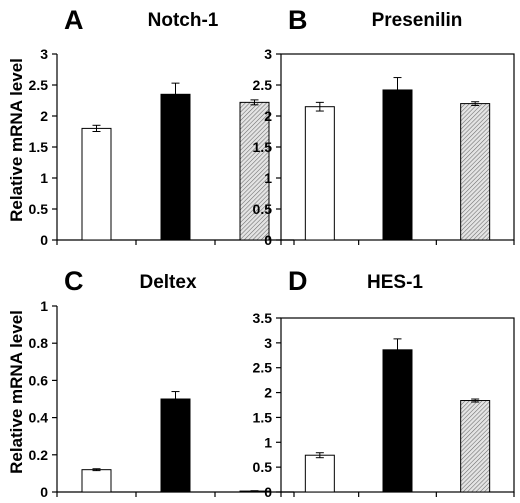 This screenshot has height=503, width=520. Describe the element at coordinates (395, 282) in the screenshot. I see `panel-title: HES-1` at that location.